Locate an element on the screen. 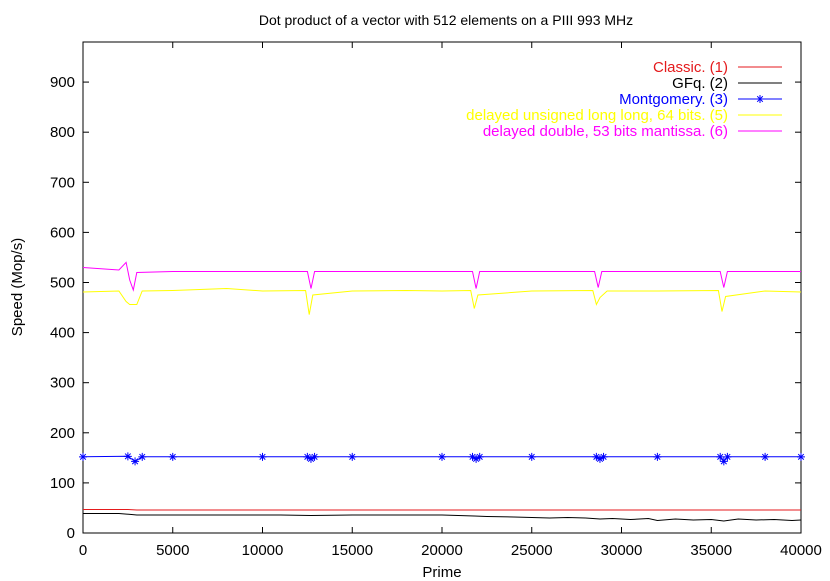  x-tick-label: 15000 is located at coordinates (352, 550).